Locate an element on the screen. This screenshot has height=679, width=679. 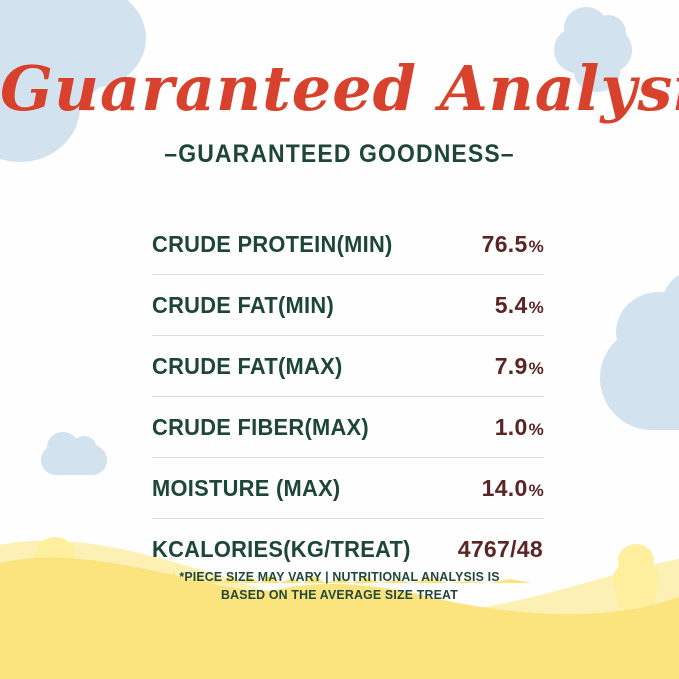
row-value-number: 7.9 is located at coordinates (511, 365).